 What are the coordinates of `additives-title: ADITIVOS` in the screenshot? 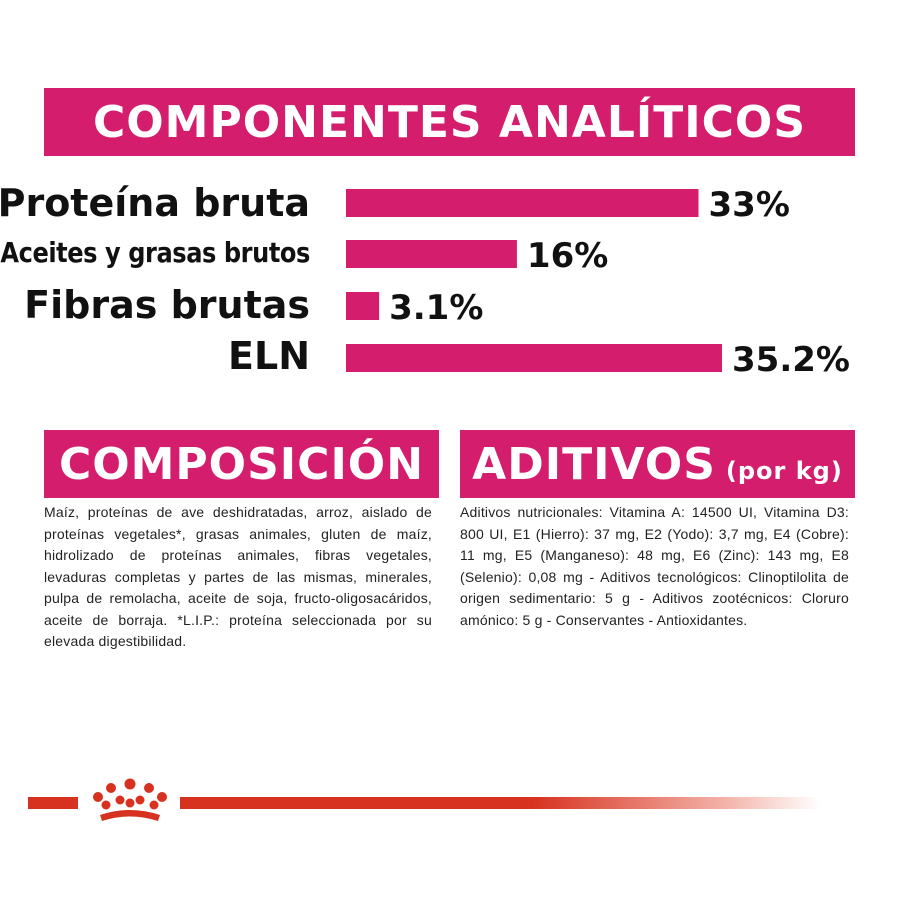 It's located at (594, 464).